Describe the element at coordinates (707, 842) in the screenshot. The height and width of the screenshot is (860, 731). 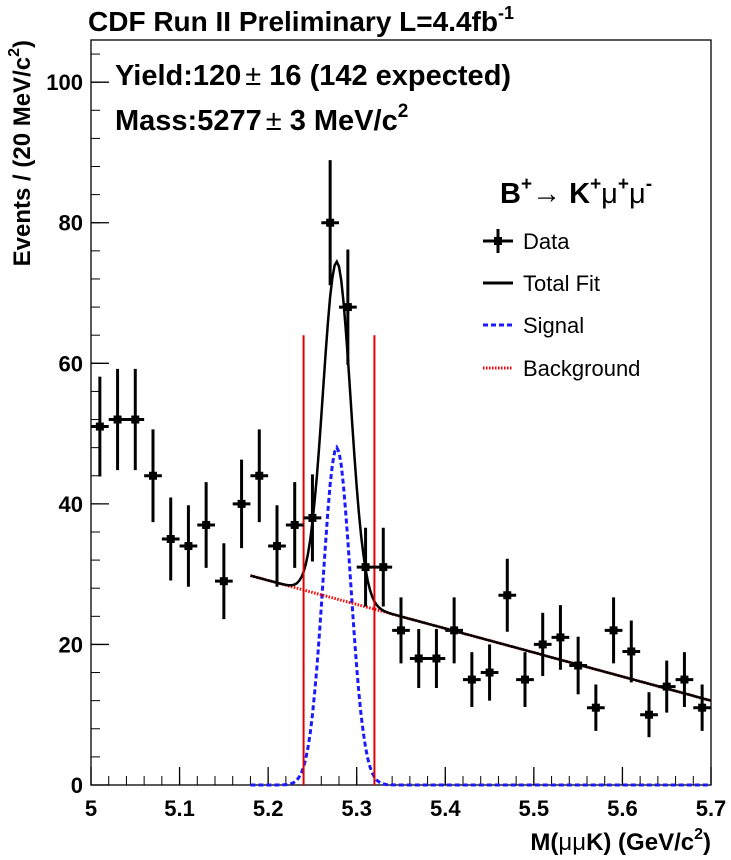
I see `x-axis-title-close: )` at that location.